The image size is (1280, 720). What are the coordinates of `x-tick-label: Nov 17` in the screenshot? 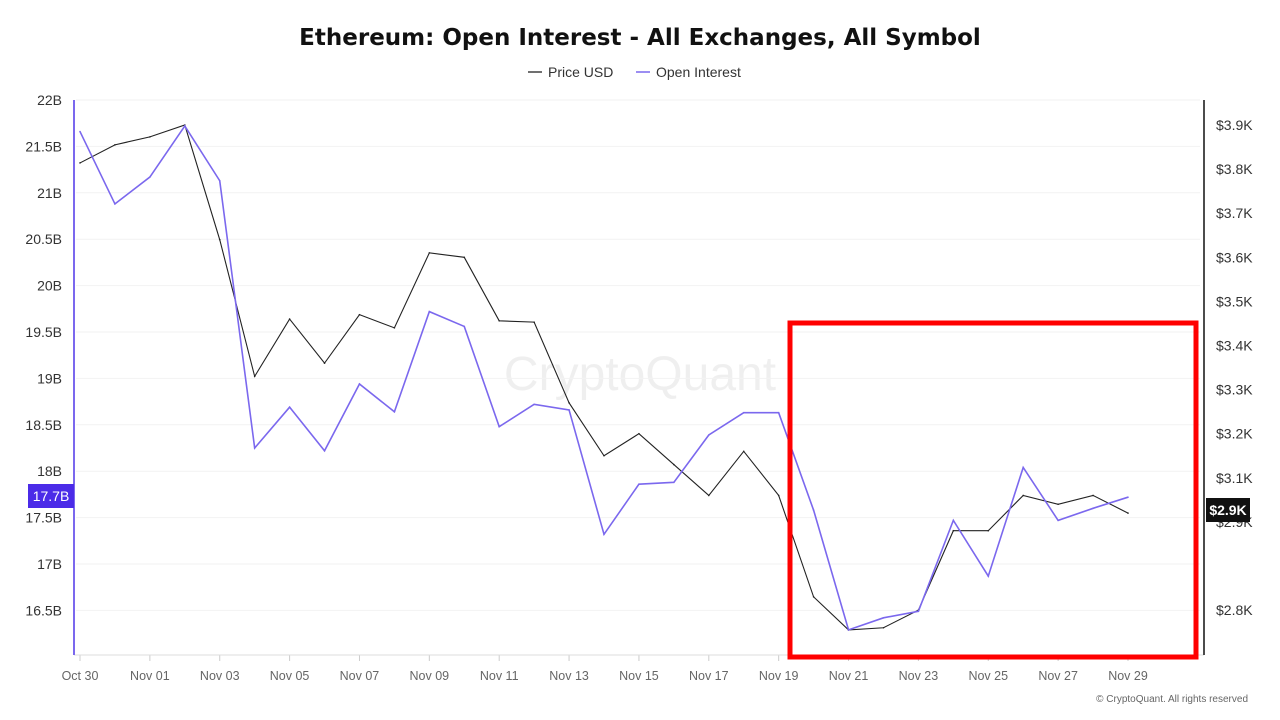 It's located at (709, 676).